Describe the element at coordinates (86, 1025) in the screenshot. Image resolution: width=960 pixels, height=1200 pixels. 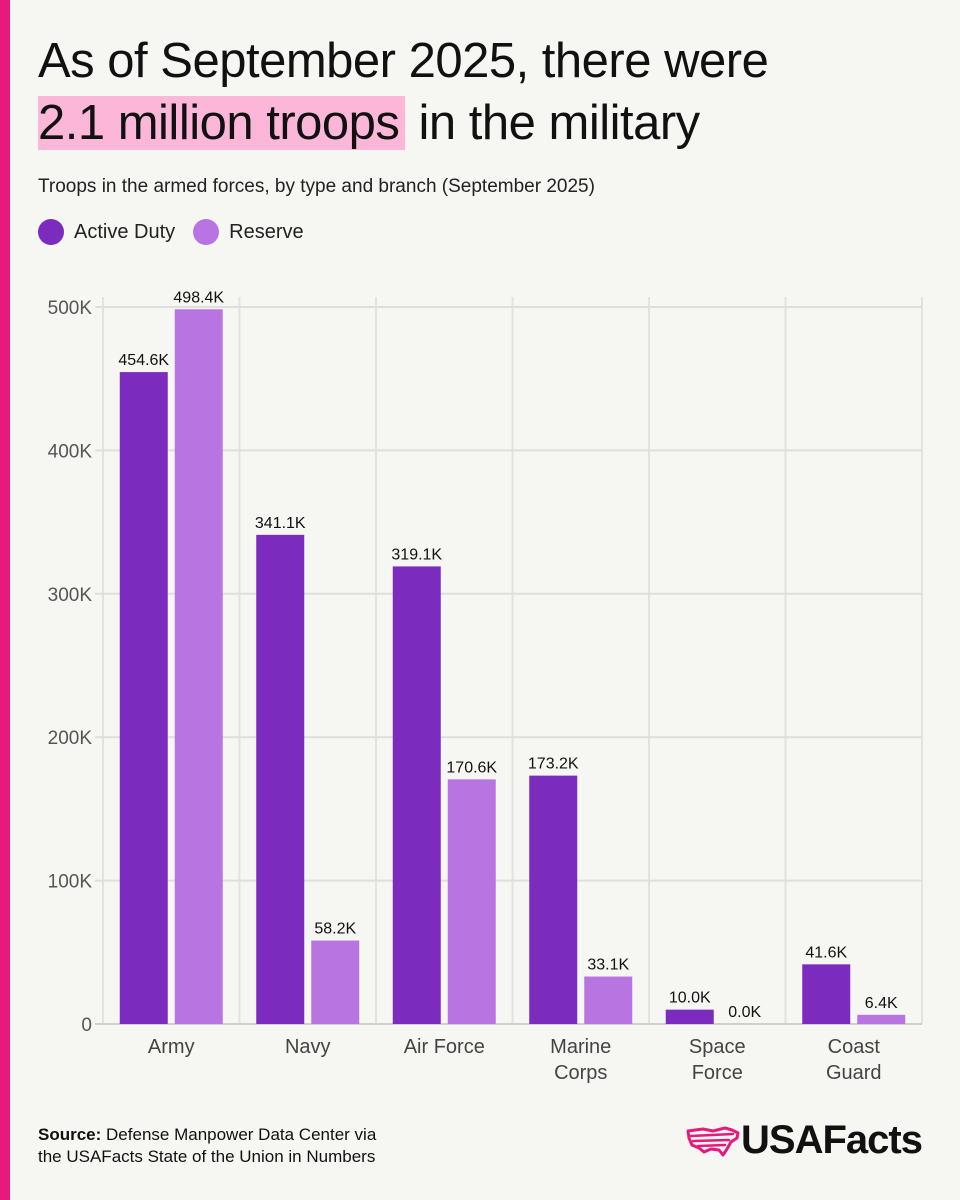
I see `y-tick-label: 0` at that location.